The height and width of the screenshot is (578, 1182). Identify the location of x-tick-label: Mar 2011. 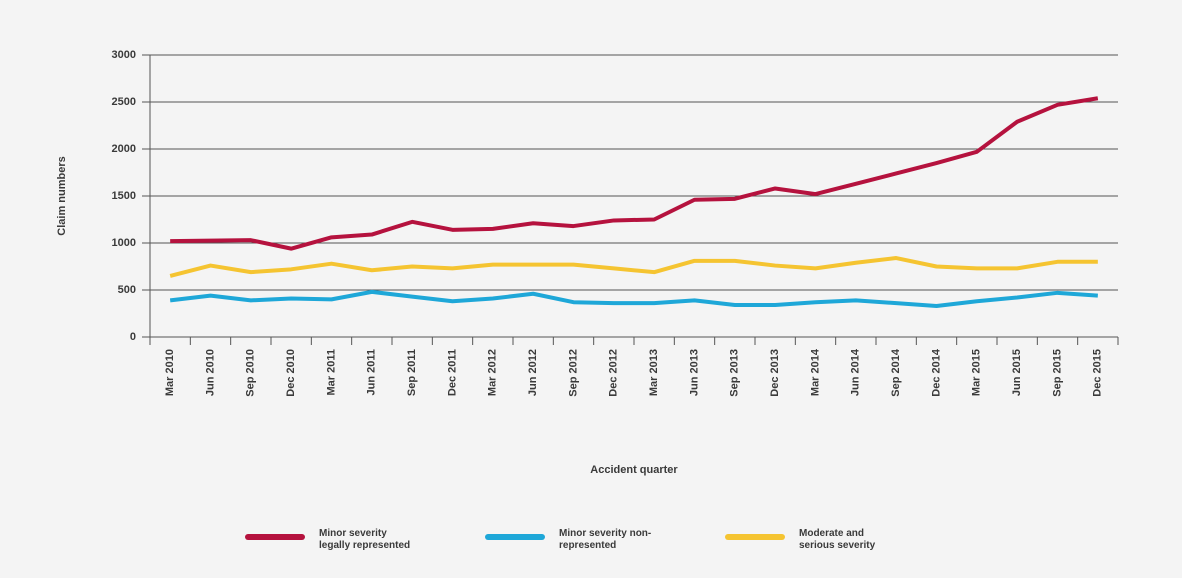
(331, 372).